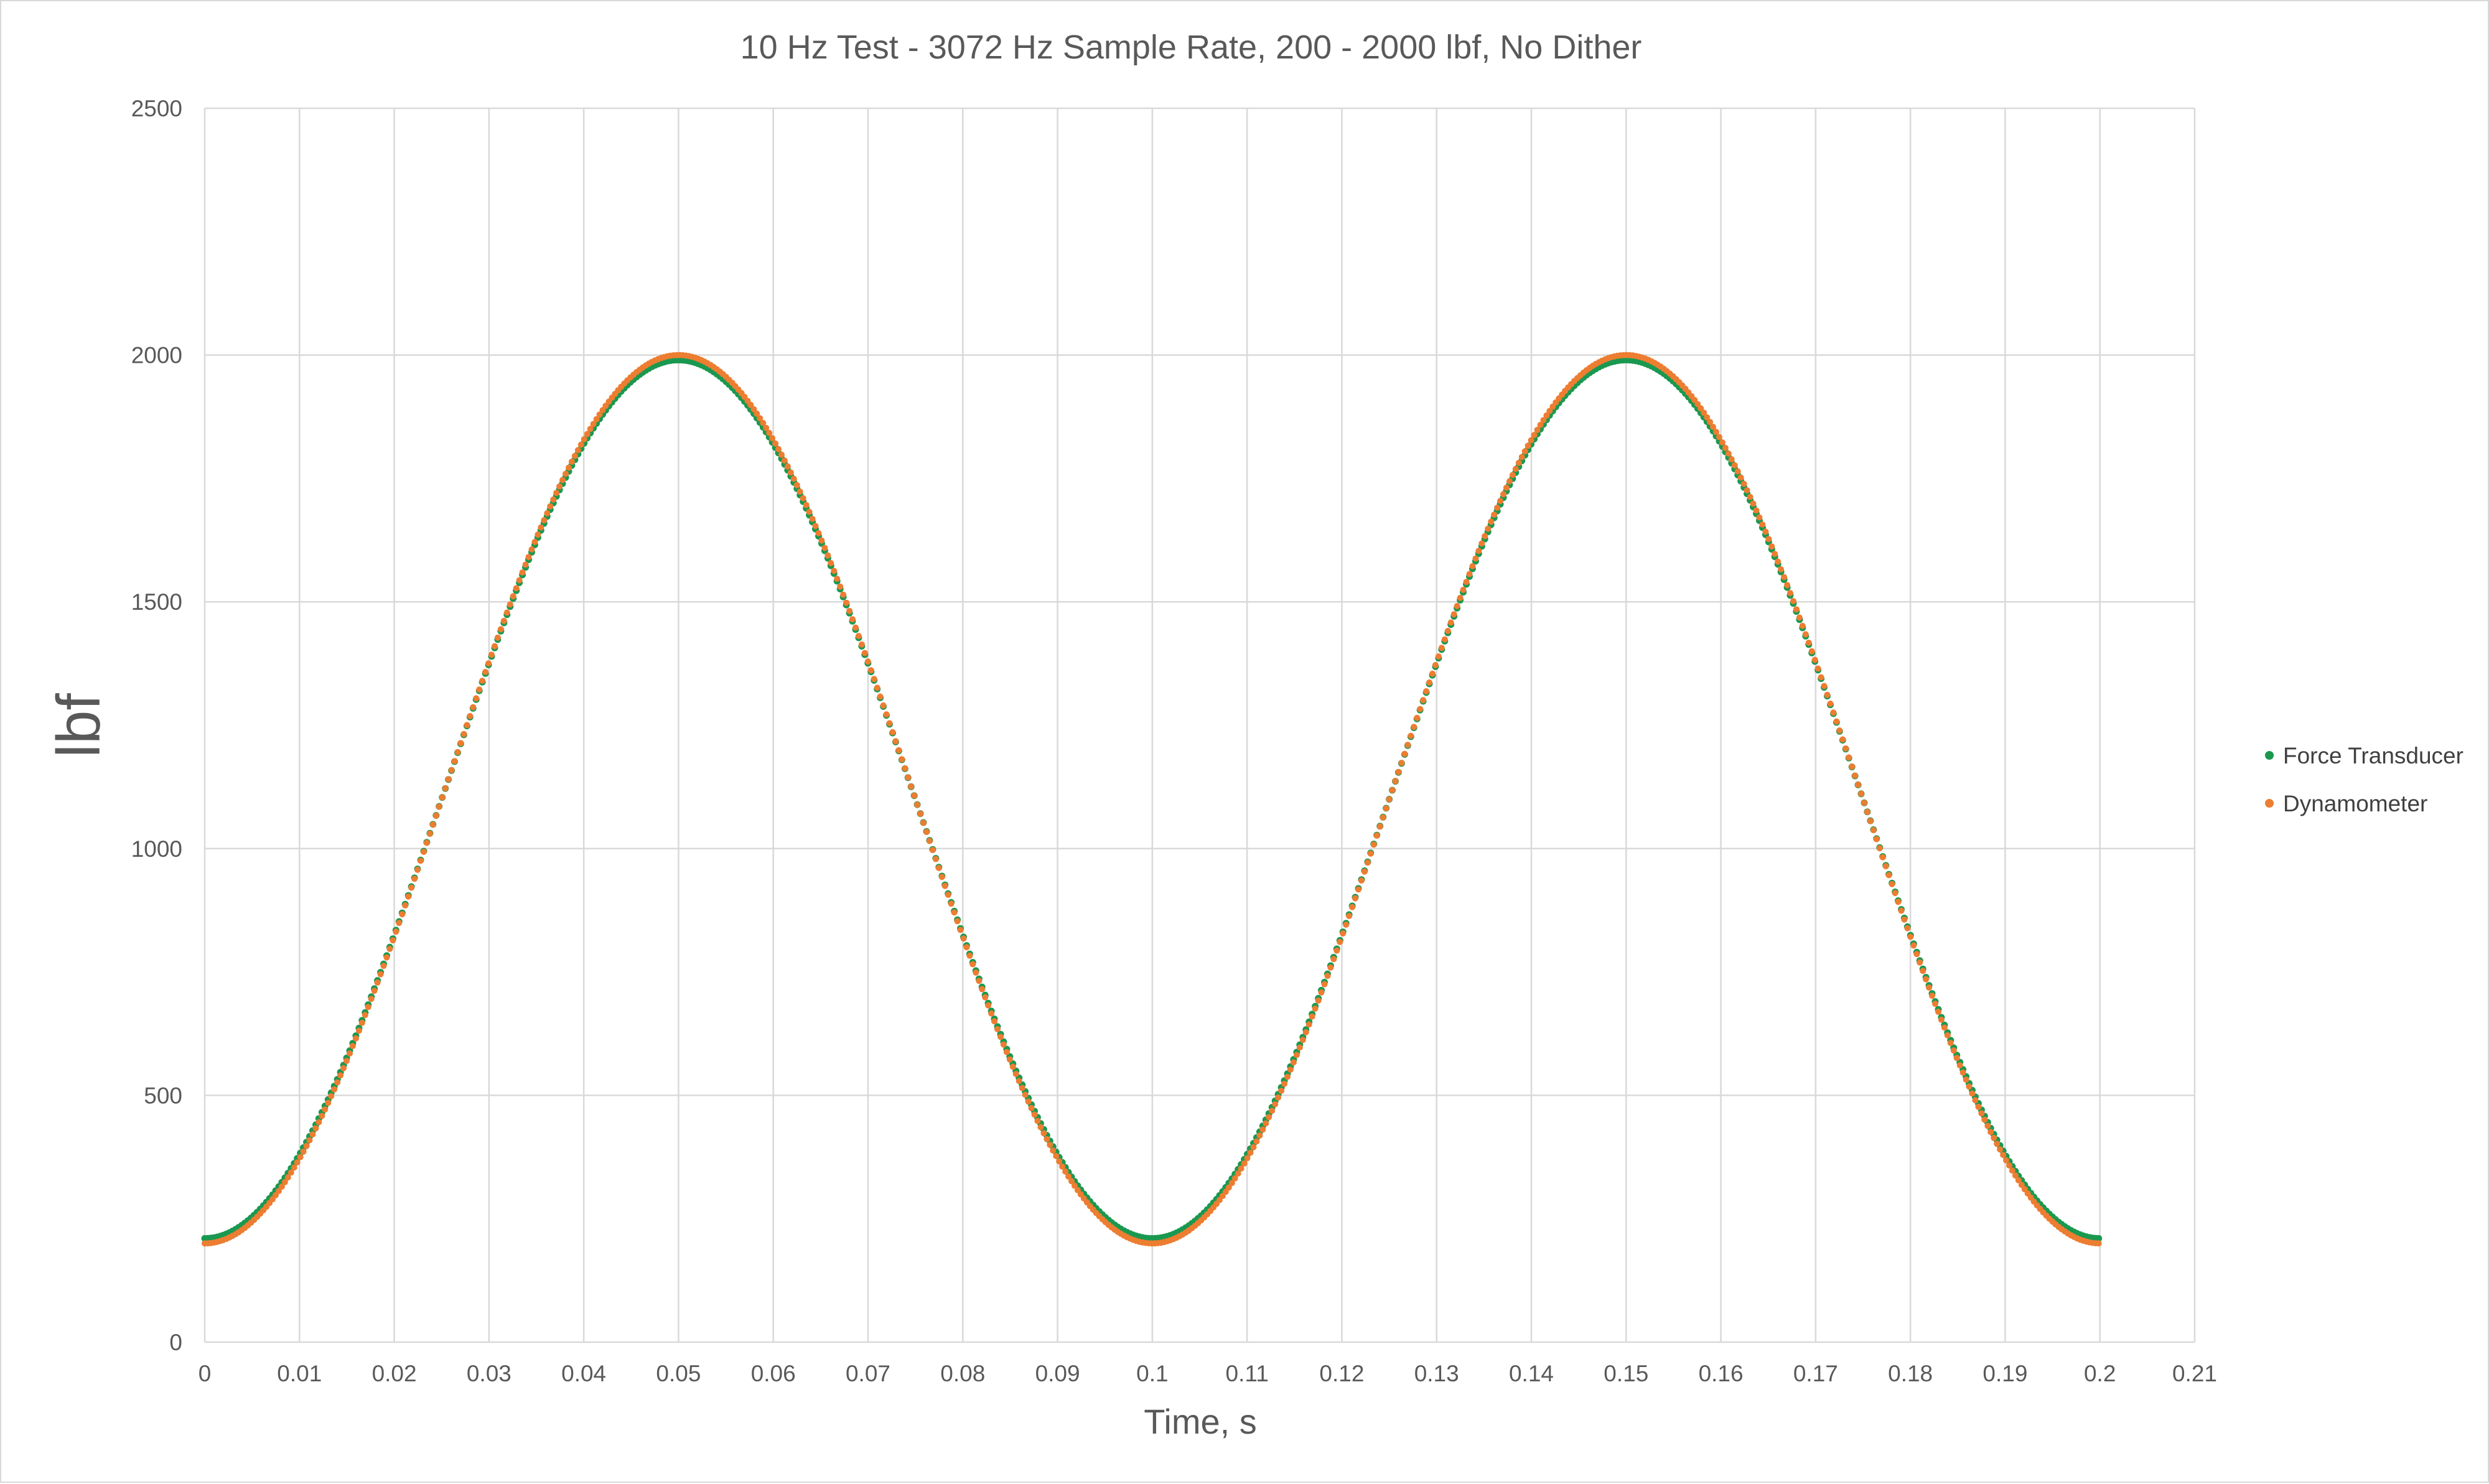 The image size is (2489, 1484). I want to click on y-tick-label: 2000, so click(156, 356).